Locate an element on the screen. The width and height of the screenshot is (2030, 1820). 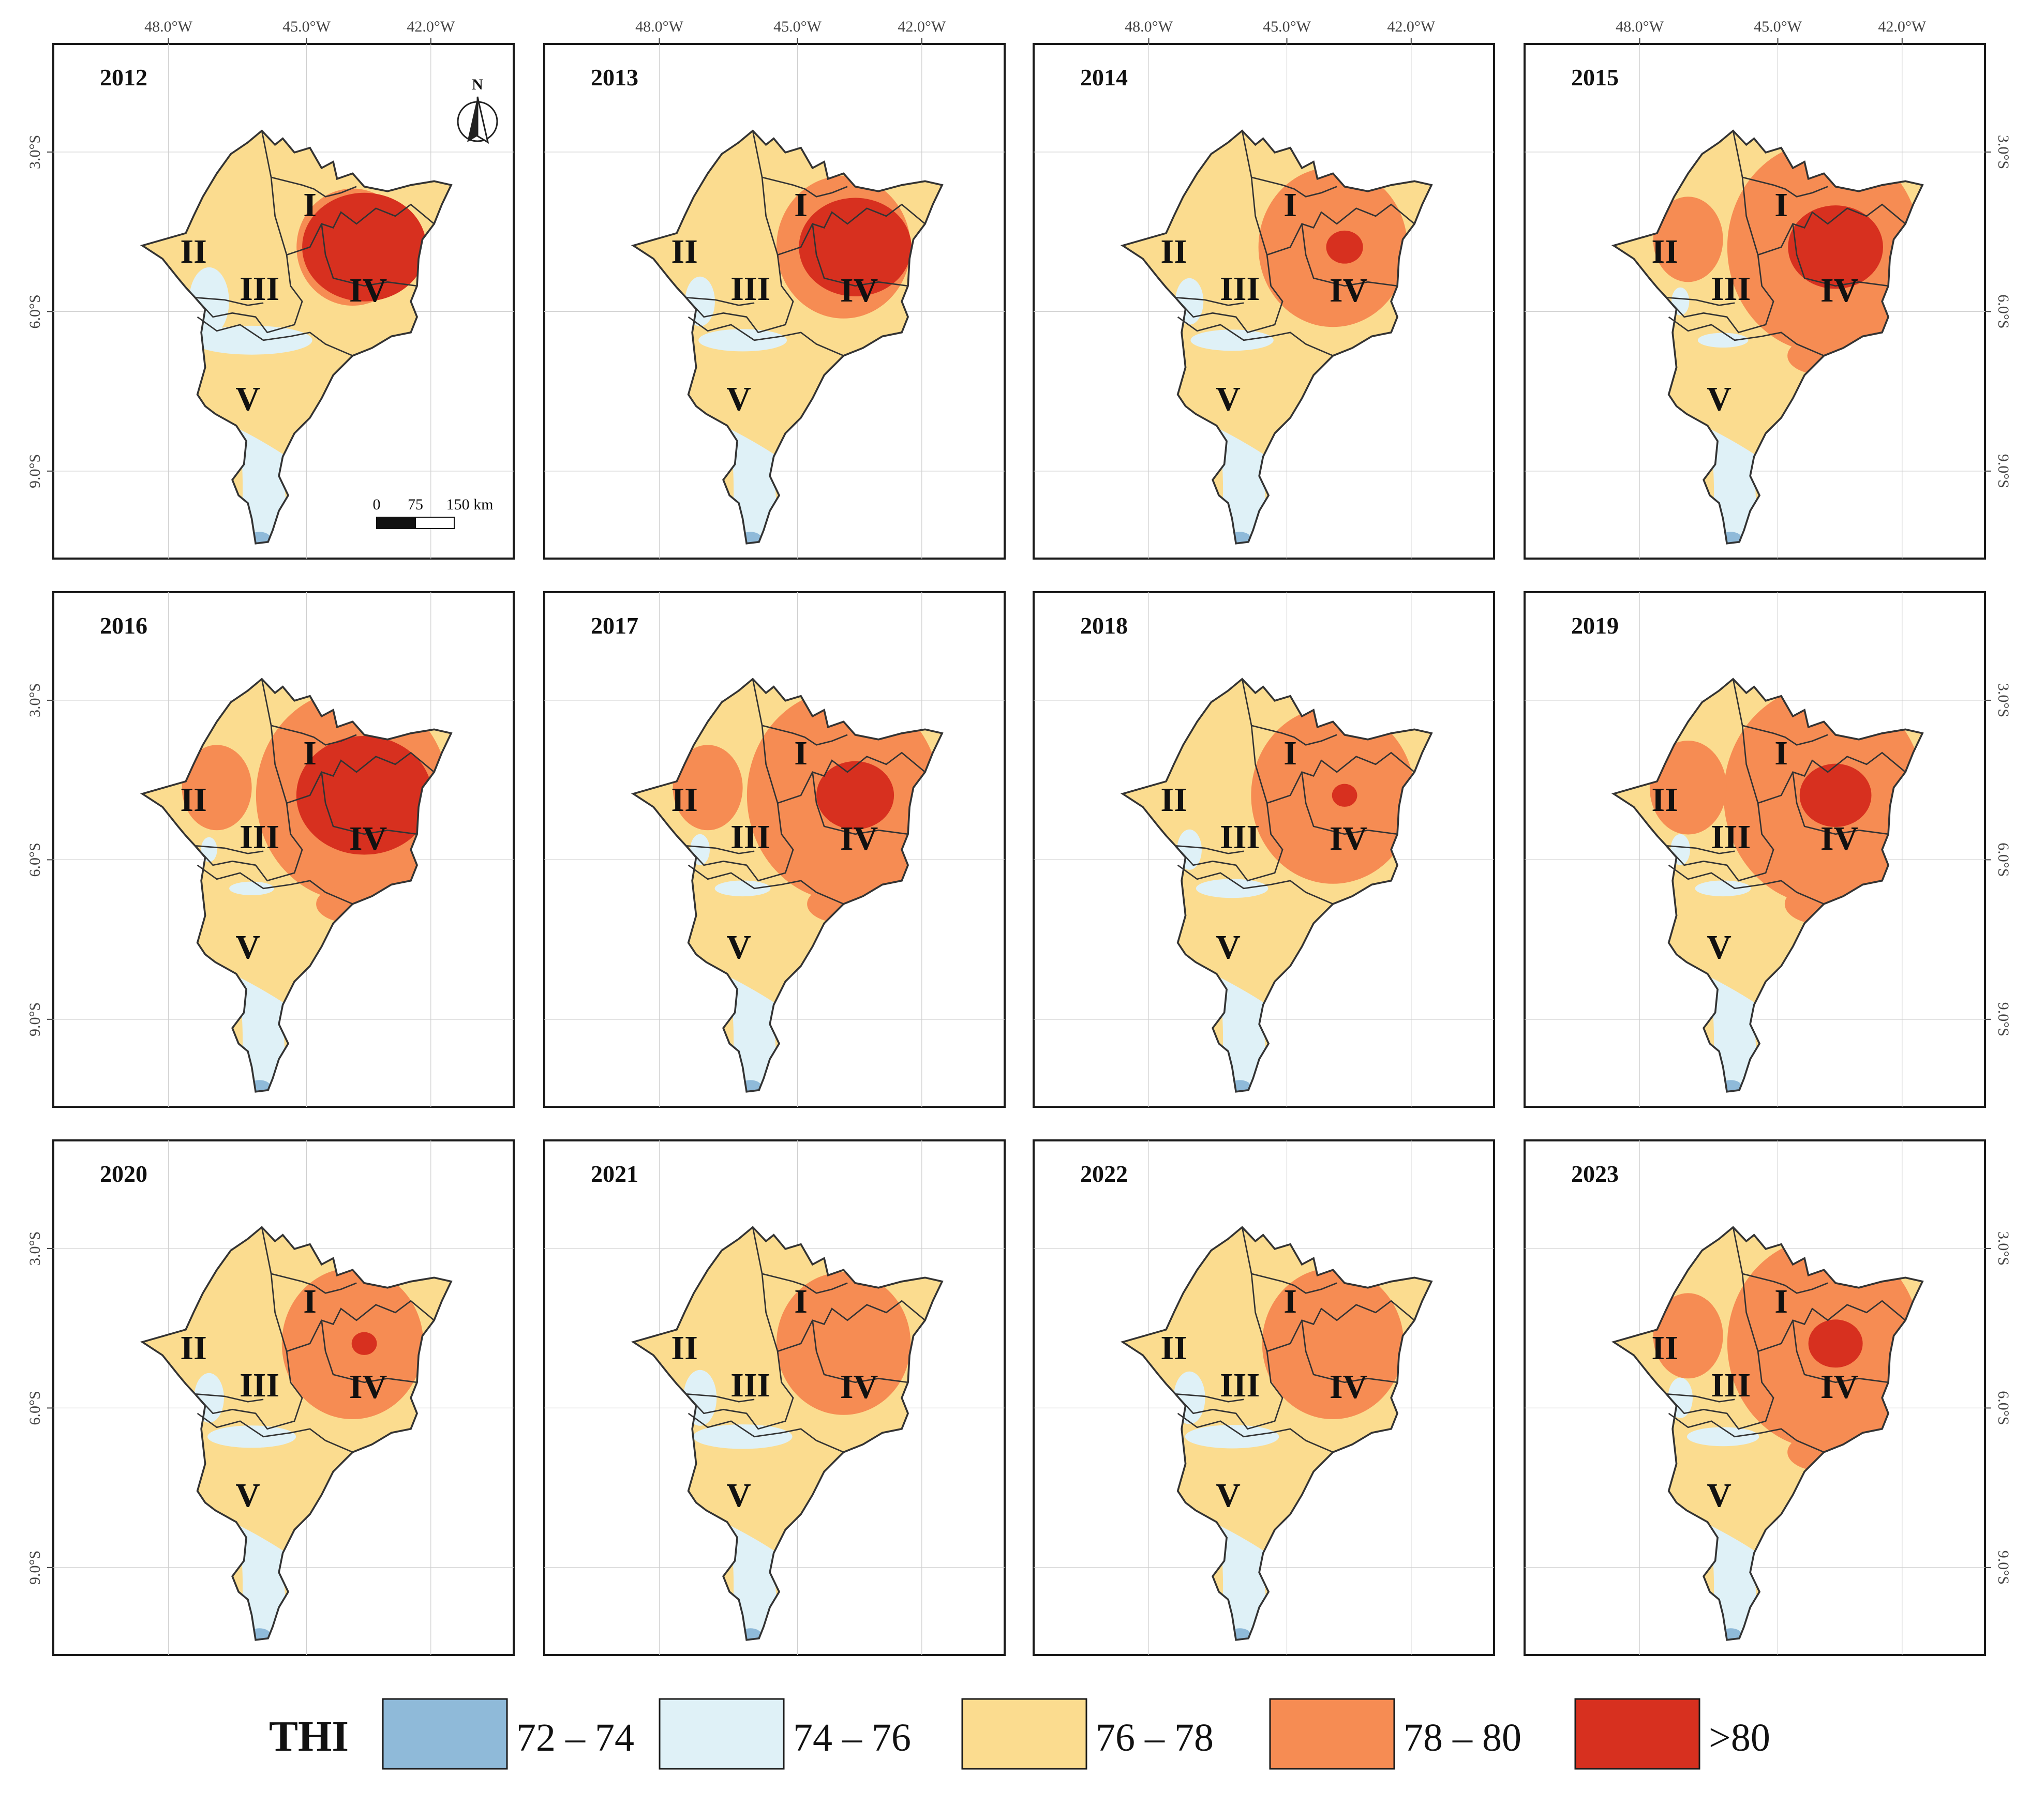
north-label: N is located at coordinates (477, 85).